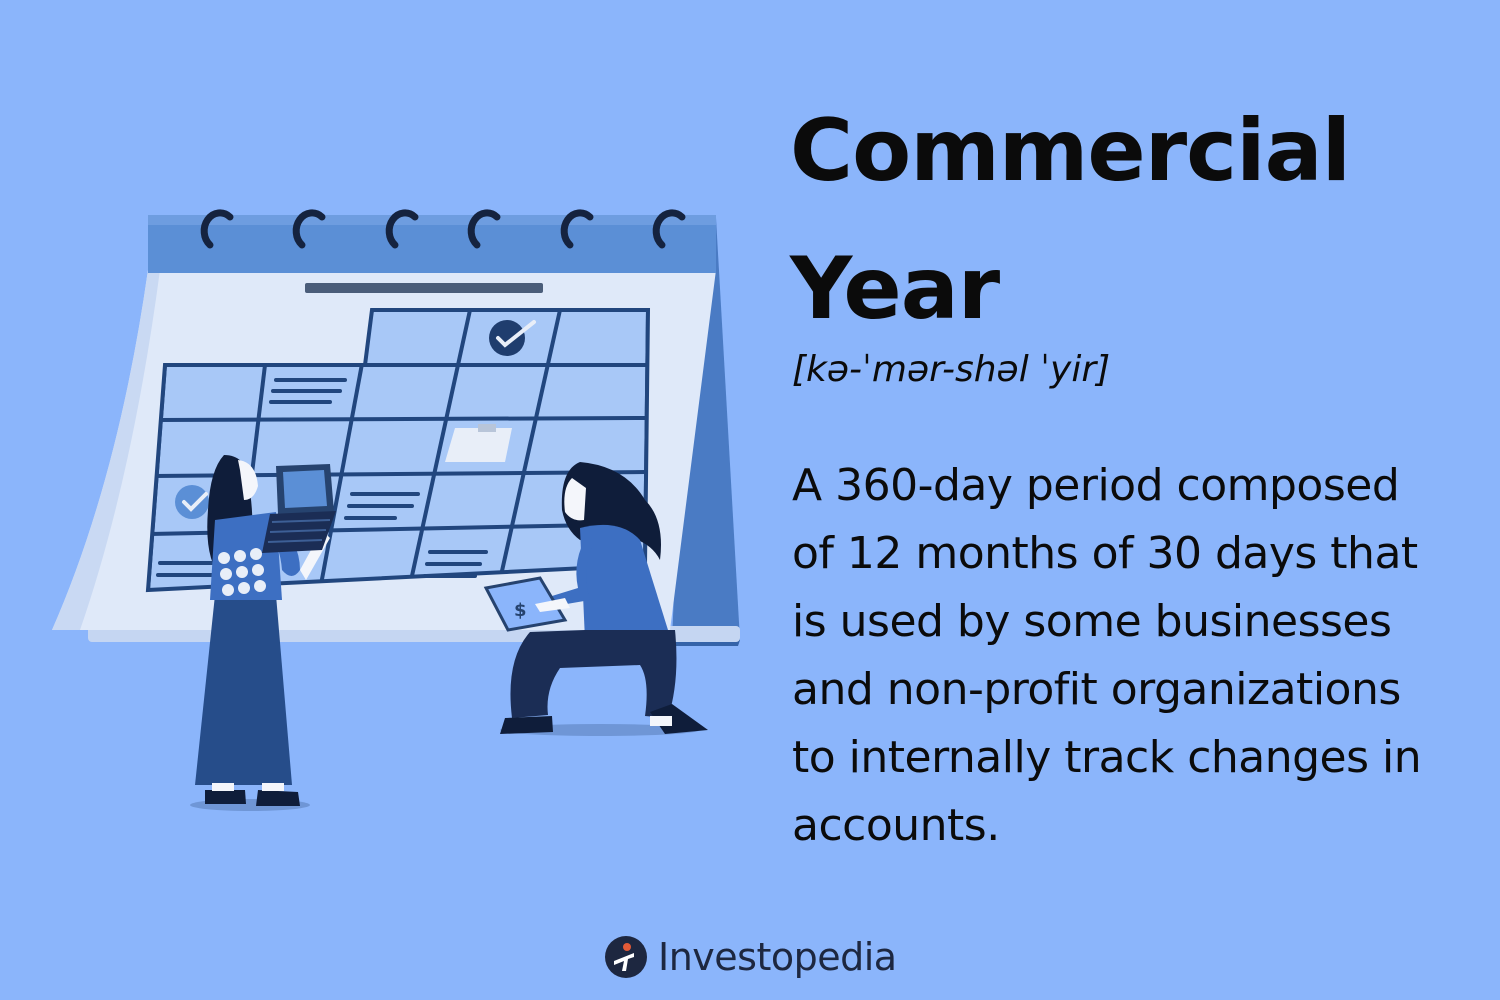 This screenshot has width=1500, height=1000. I want to click on investopedia-logo-icon, so click(626, 957).